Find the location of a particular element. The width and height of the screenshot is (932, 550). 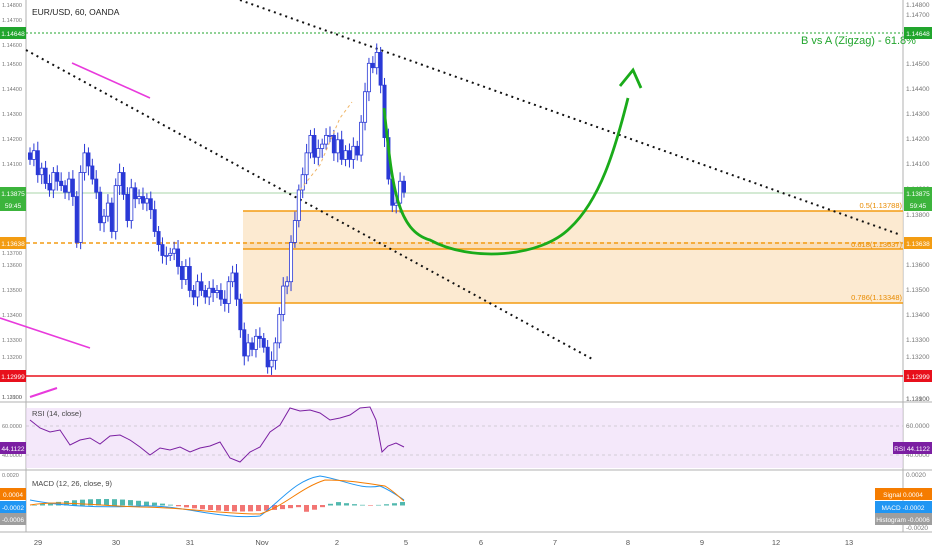

macd-tick: -0.0020 is located at coordinates (917, 528).